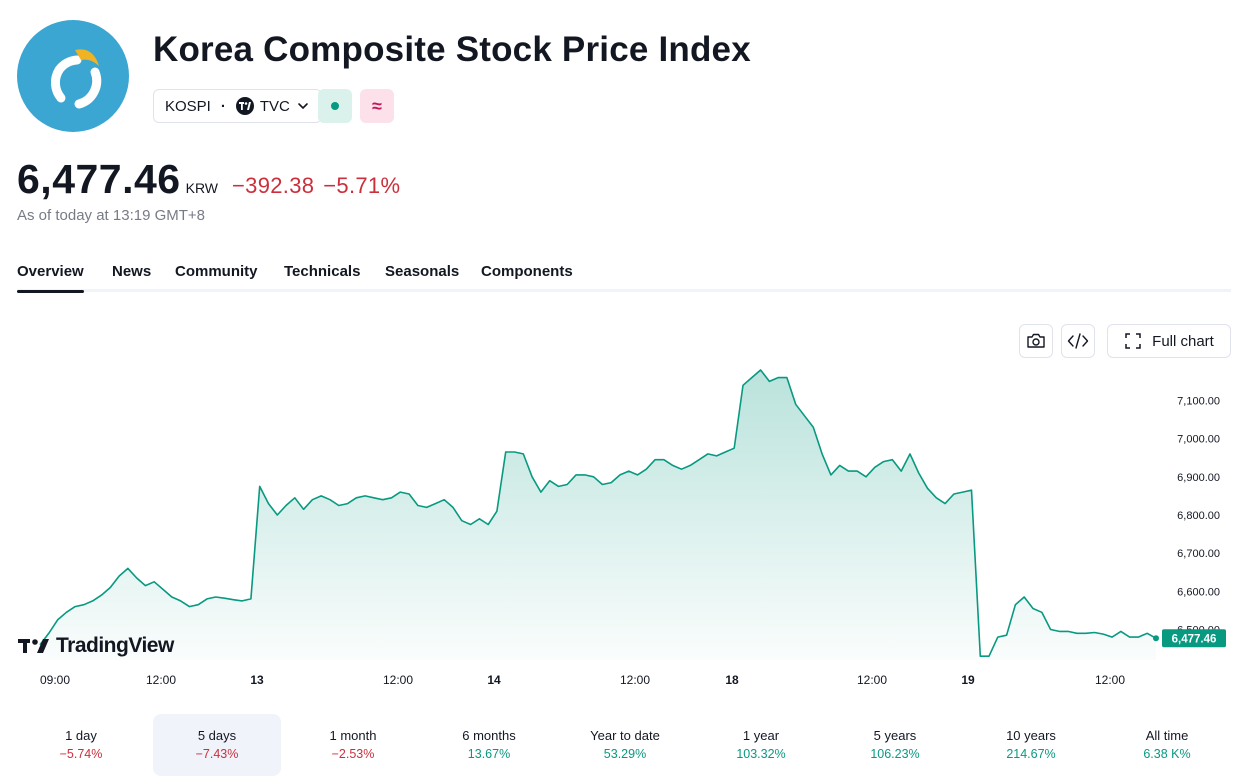 Image resolution: width=1243 pixels, height=780 pixels. What do you see at coordinates (55, 680) in the screenshot?
I see `x-axis-tick-label: 09:00` at bounding box center [55, 680].